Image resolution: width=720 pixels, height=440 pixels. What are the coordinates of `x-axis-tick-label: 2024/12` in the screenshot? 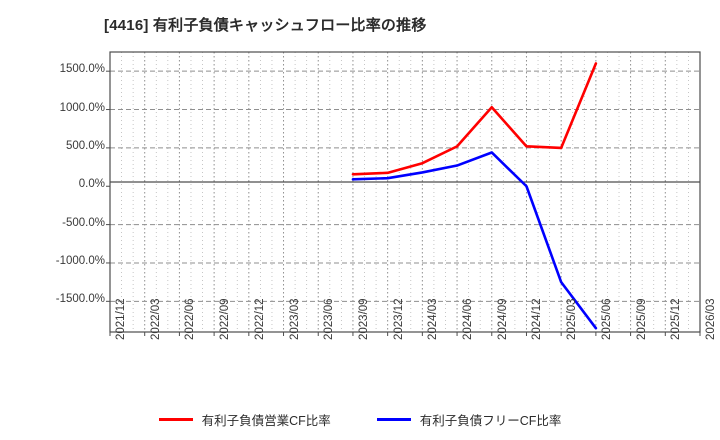 It's located at (537, 319).